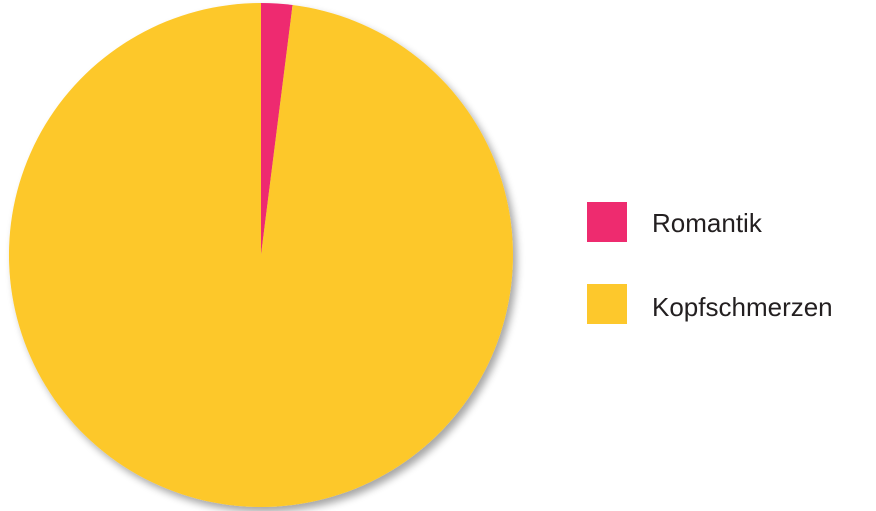  Describe the element at coordinates (607, 304) in the screenshot. I see `legend-swatch-kopfschmerzen` at that location.